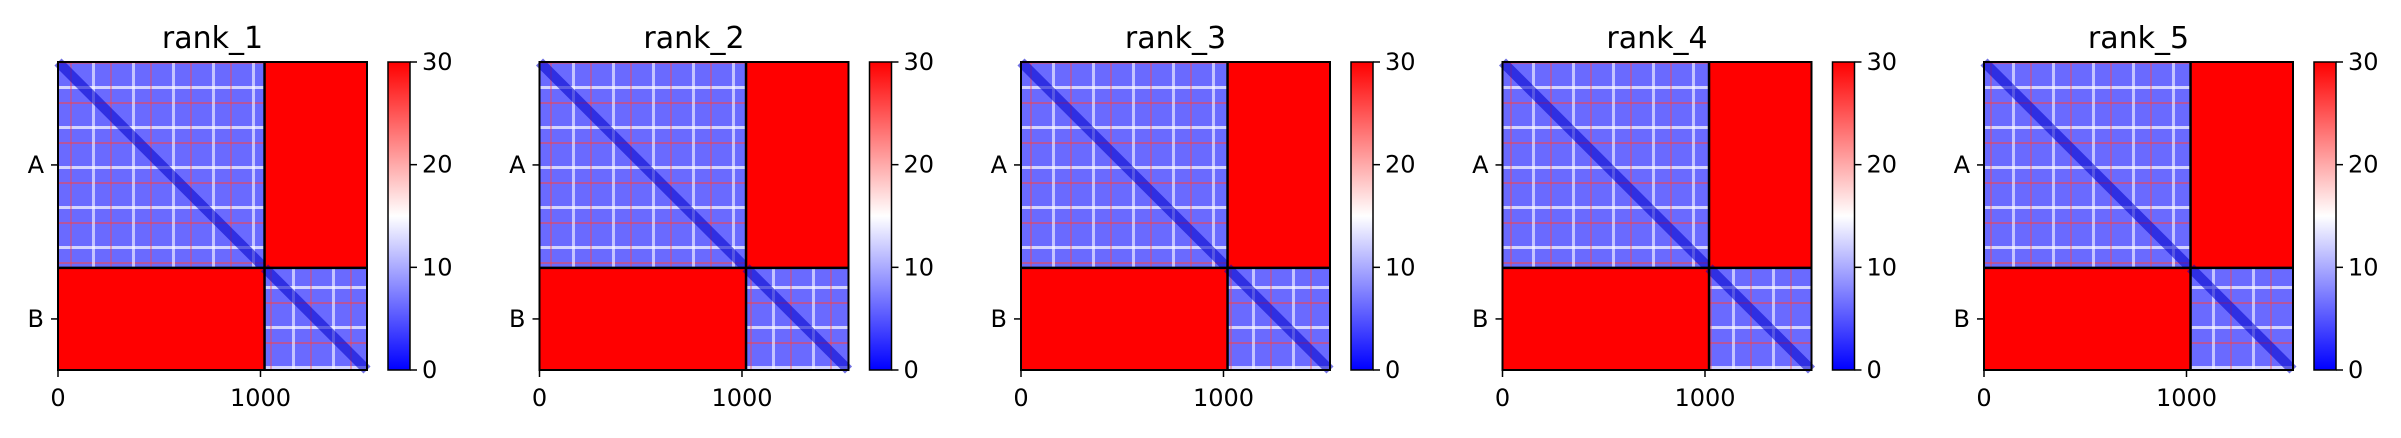  What do you see at coordinates (212, 38) in the screenshot?
I see `panel-title: rank_1` at bounding box center [212, 38].